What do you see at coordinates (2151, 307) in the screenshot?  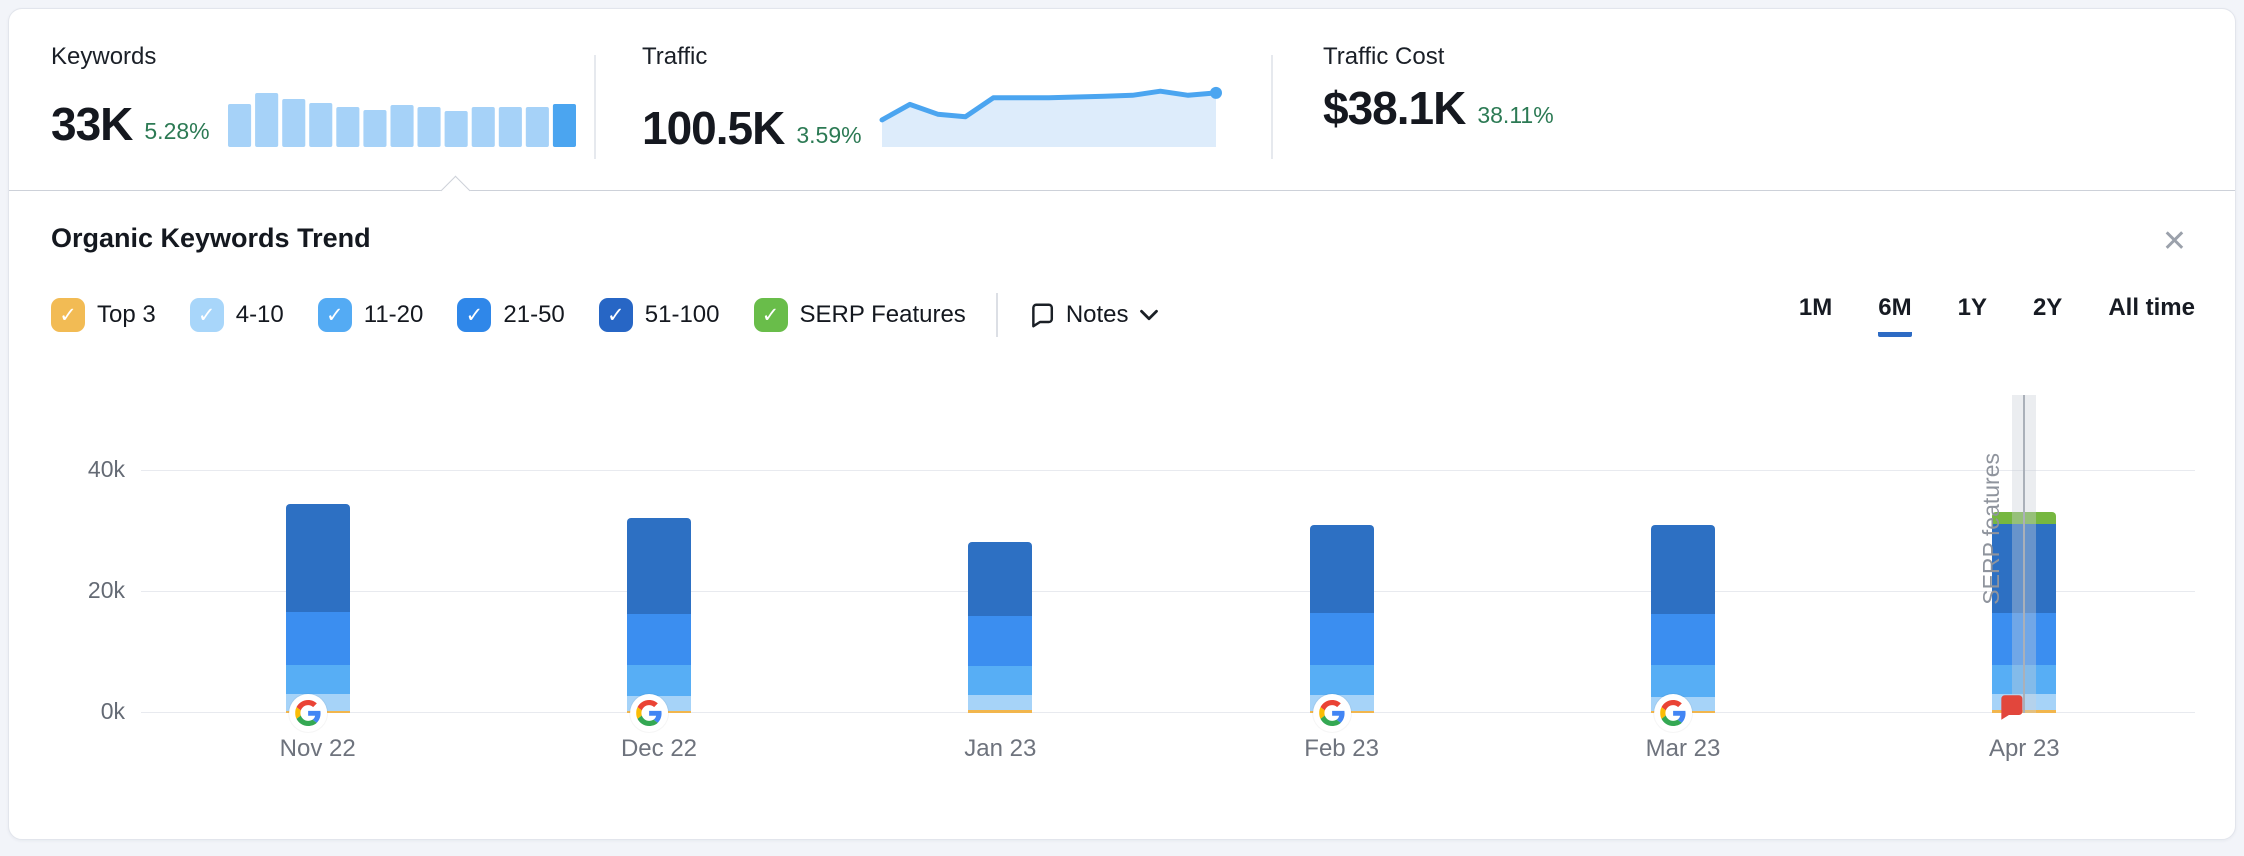 I see `range-tab: All time` at bounding box center [2151, 307].